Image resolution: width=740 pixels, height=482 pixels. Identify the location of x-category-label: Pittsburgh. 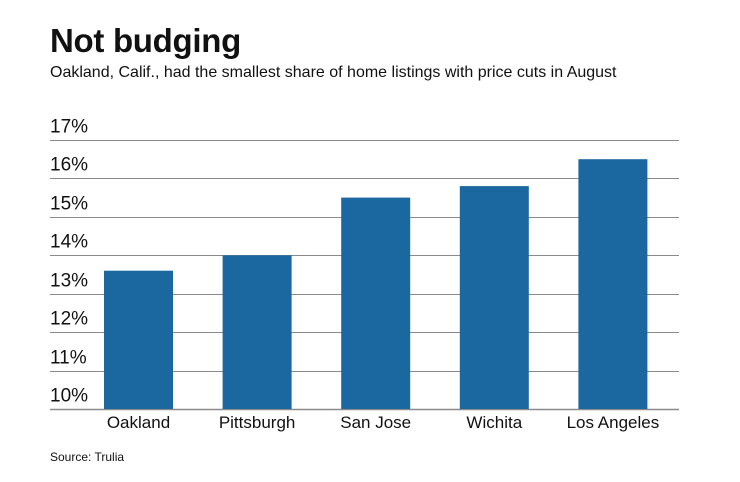
(257, 422).